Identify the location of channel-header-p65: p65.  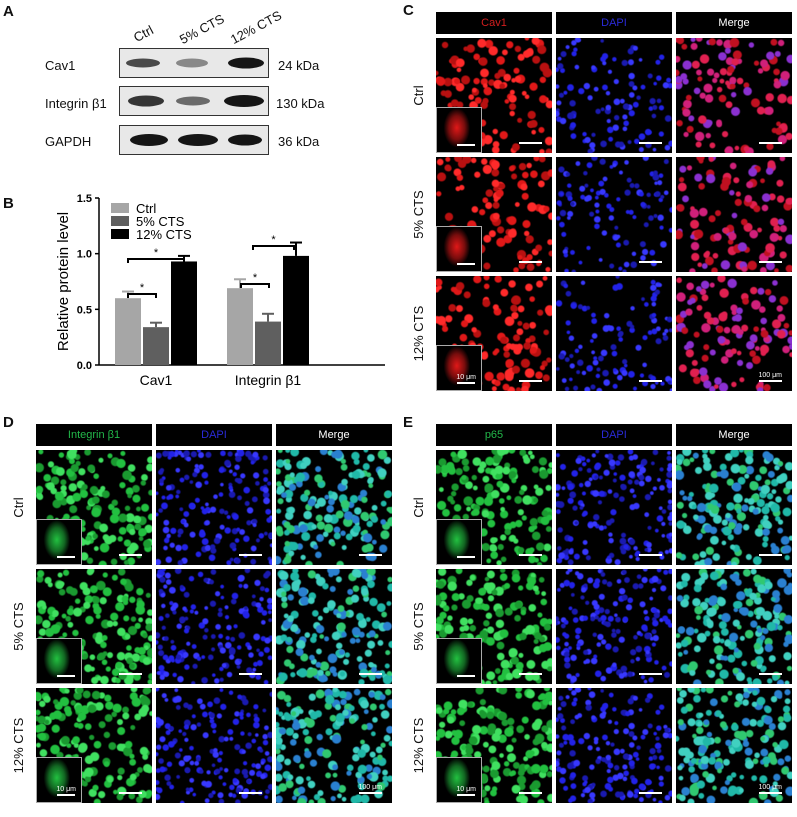
(494, 435).